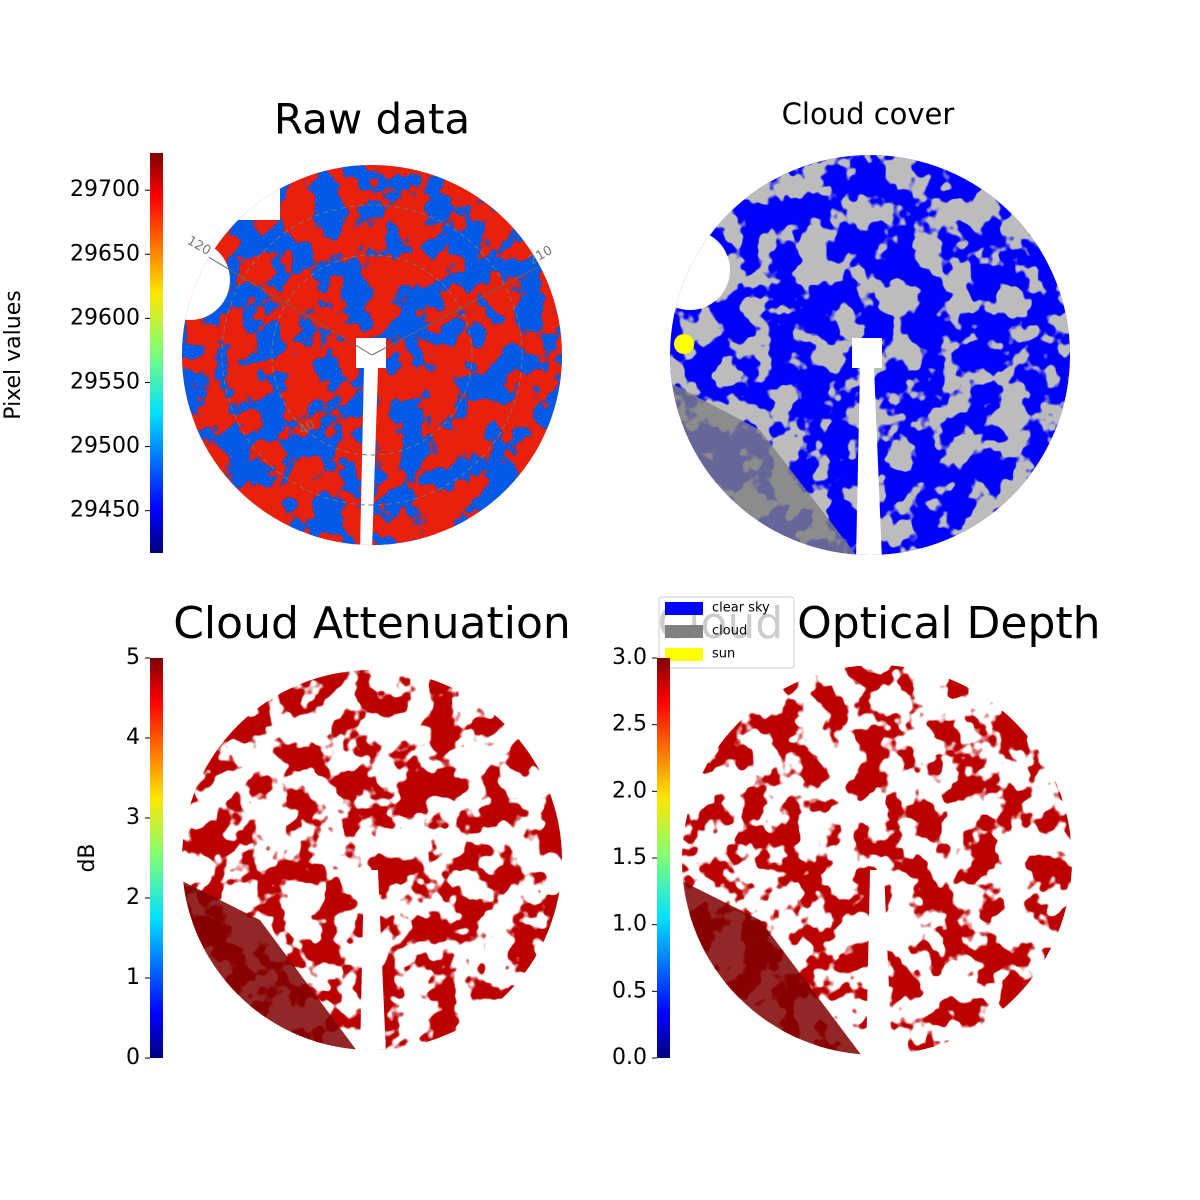 This screenshot has height=1200, width=1200. I want to click on polar-label: 120, so click(198, 246).